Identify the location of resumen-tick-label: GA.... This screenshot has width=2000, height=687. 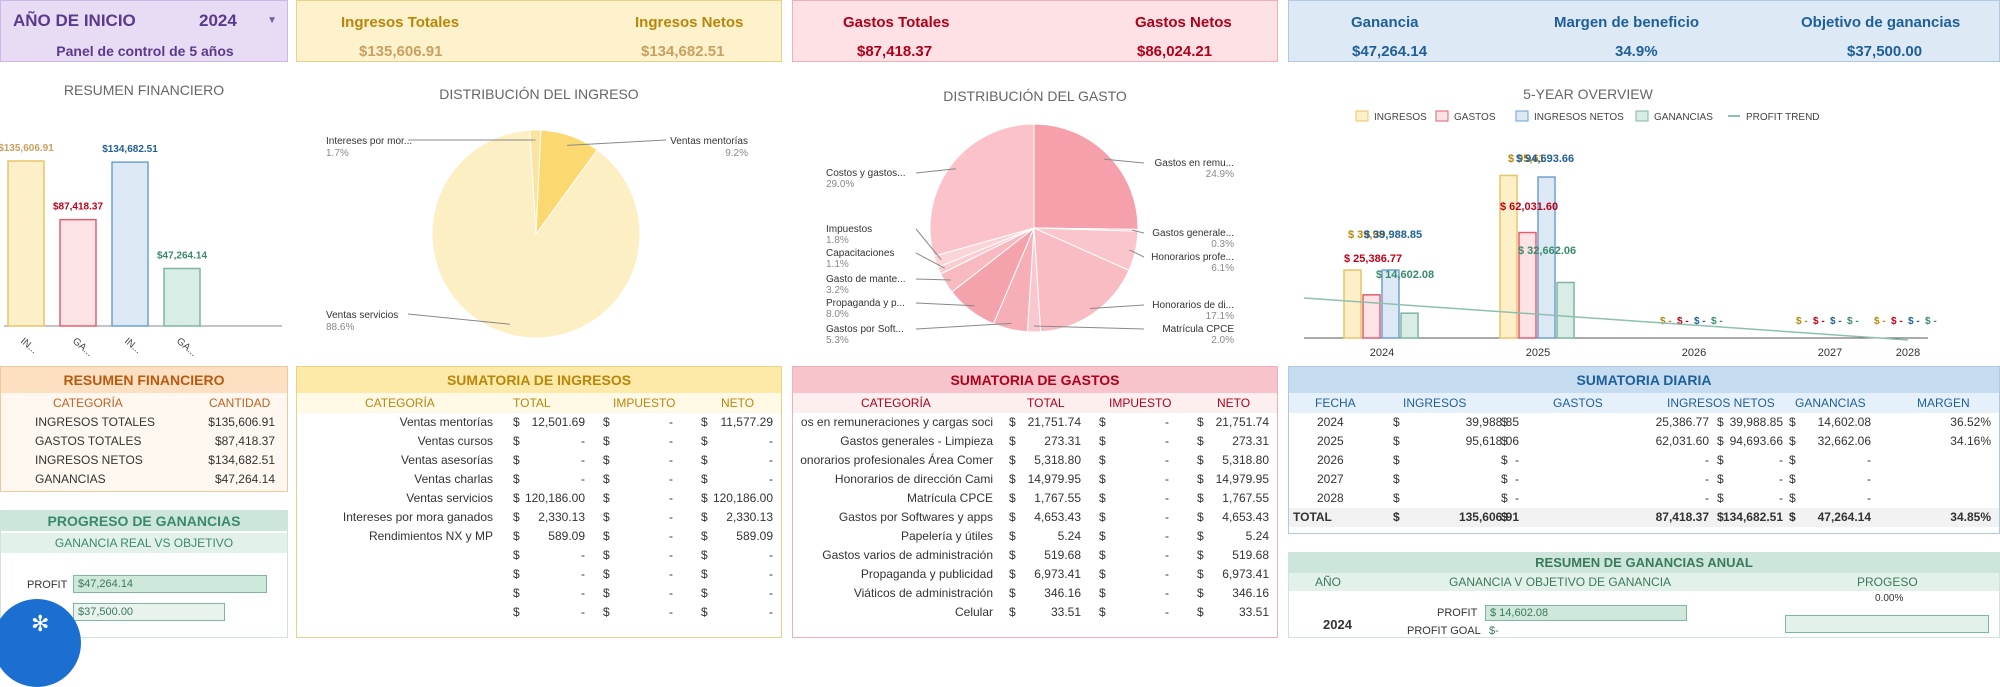
(186, 347).